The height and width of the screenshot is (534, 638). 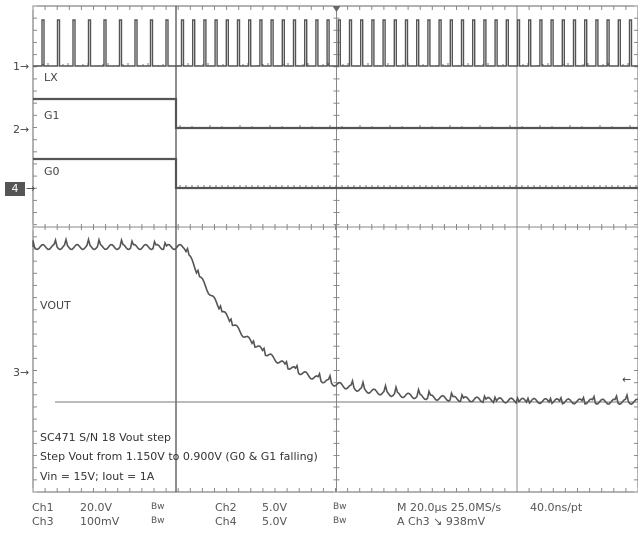 I want to click on ch3-ground-marker: 3→, so click(x=21, y=372).